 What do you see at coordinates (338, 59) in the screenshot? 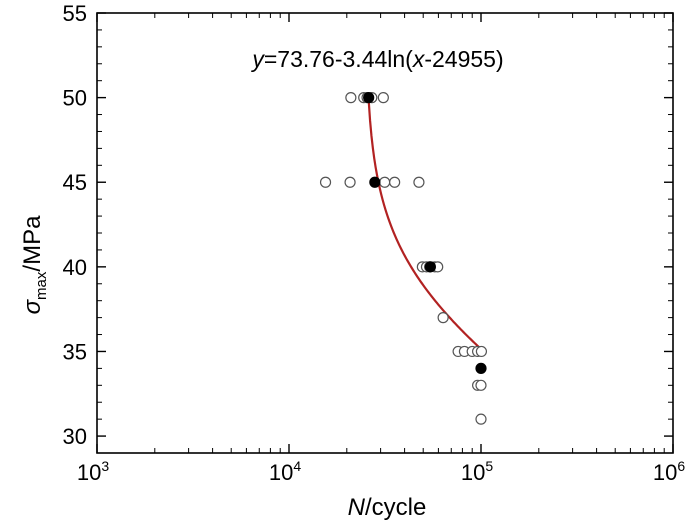
I see `eq-part1: =73.76-3.44ln(` at bounding box center [338, 59].